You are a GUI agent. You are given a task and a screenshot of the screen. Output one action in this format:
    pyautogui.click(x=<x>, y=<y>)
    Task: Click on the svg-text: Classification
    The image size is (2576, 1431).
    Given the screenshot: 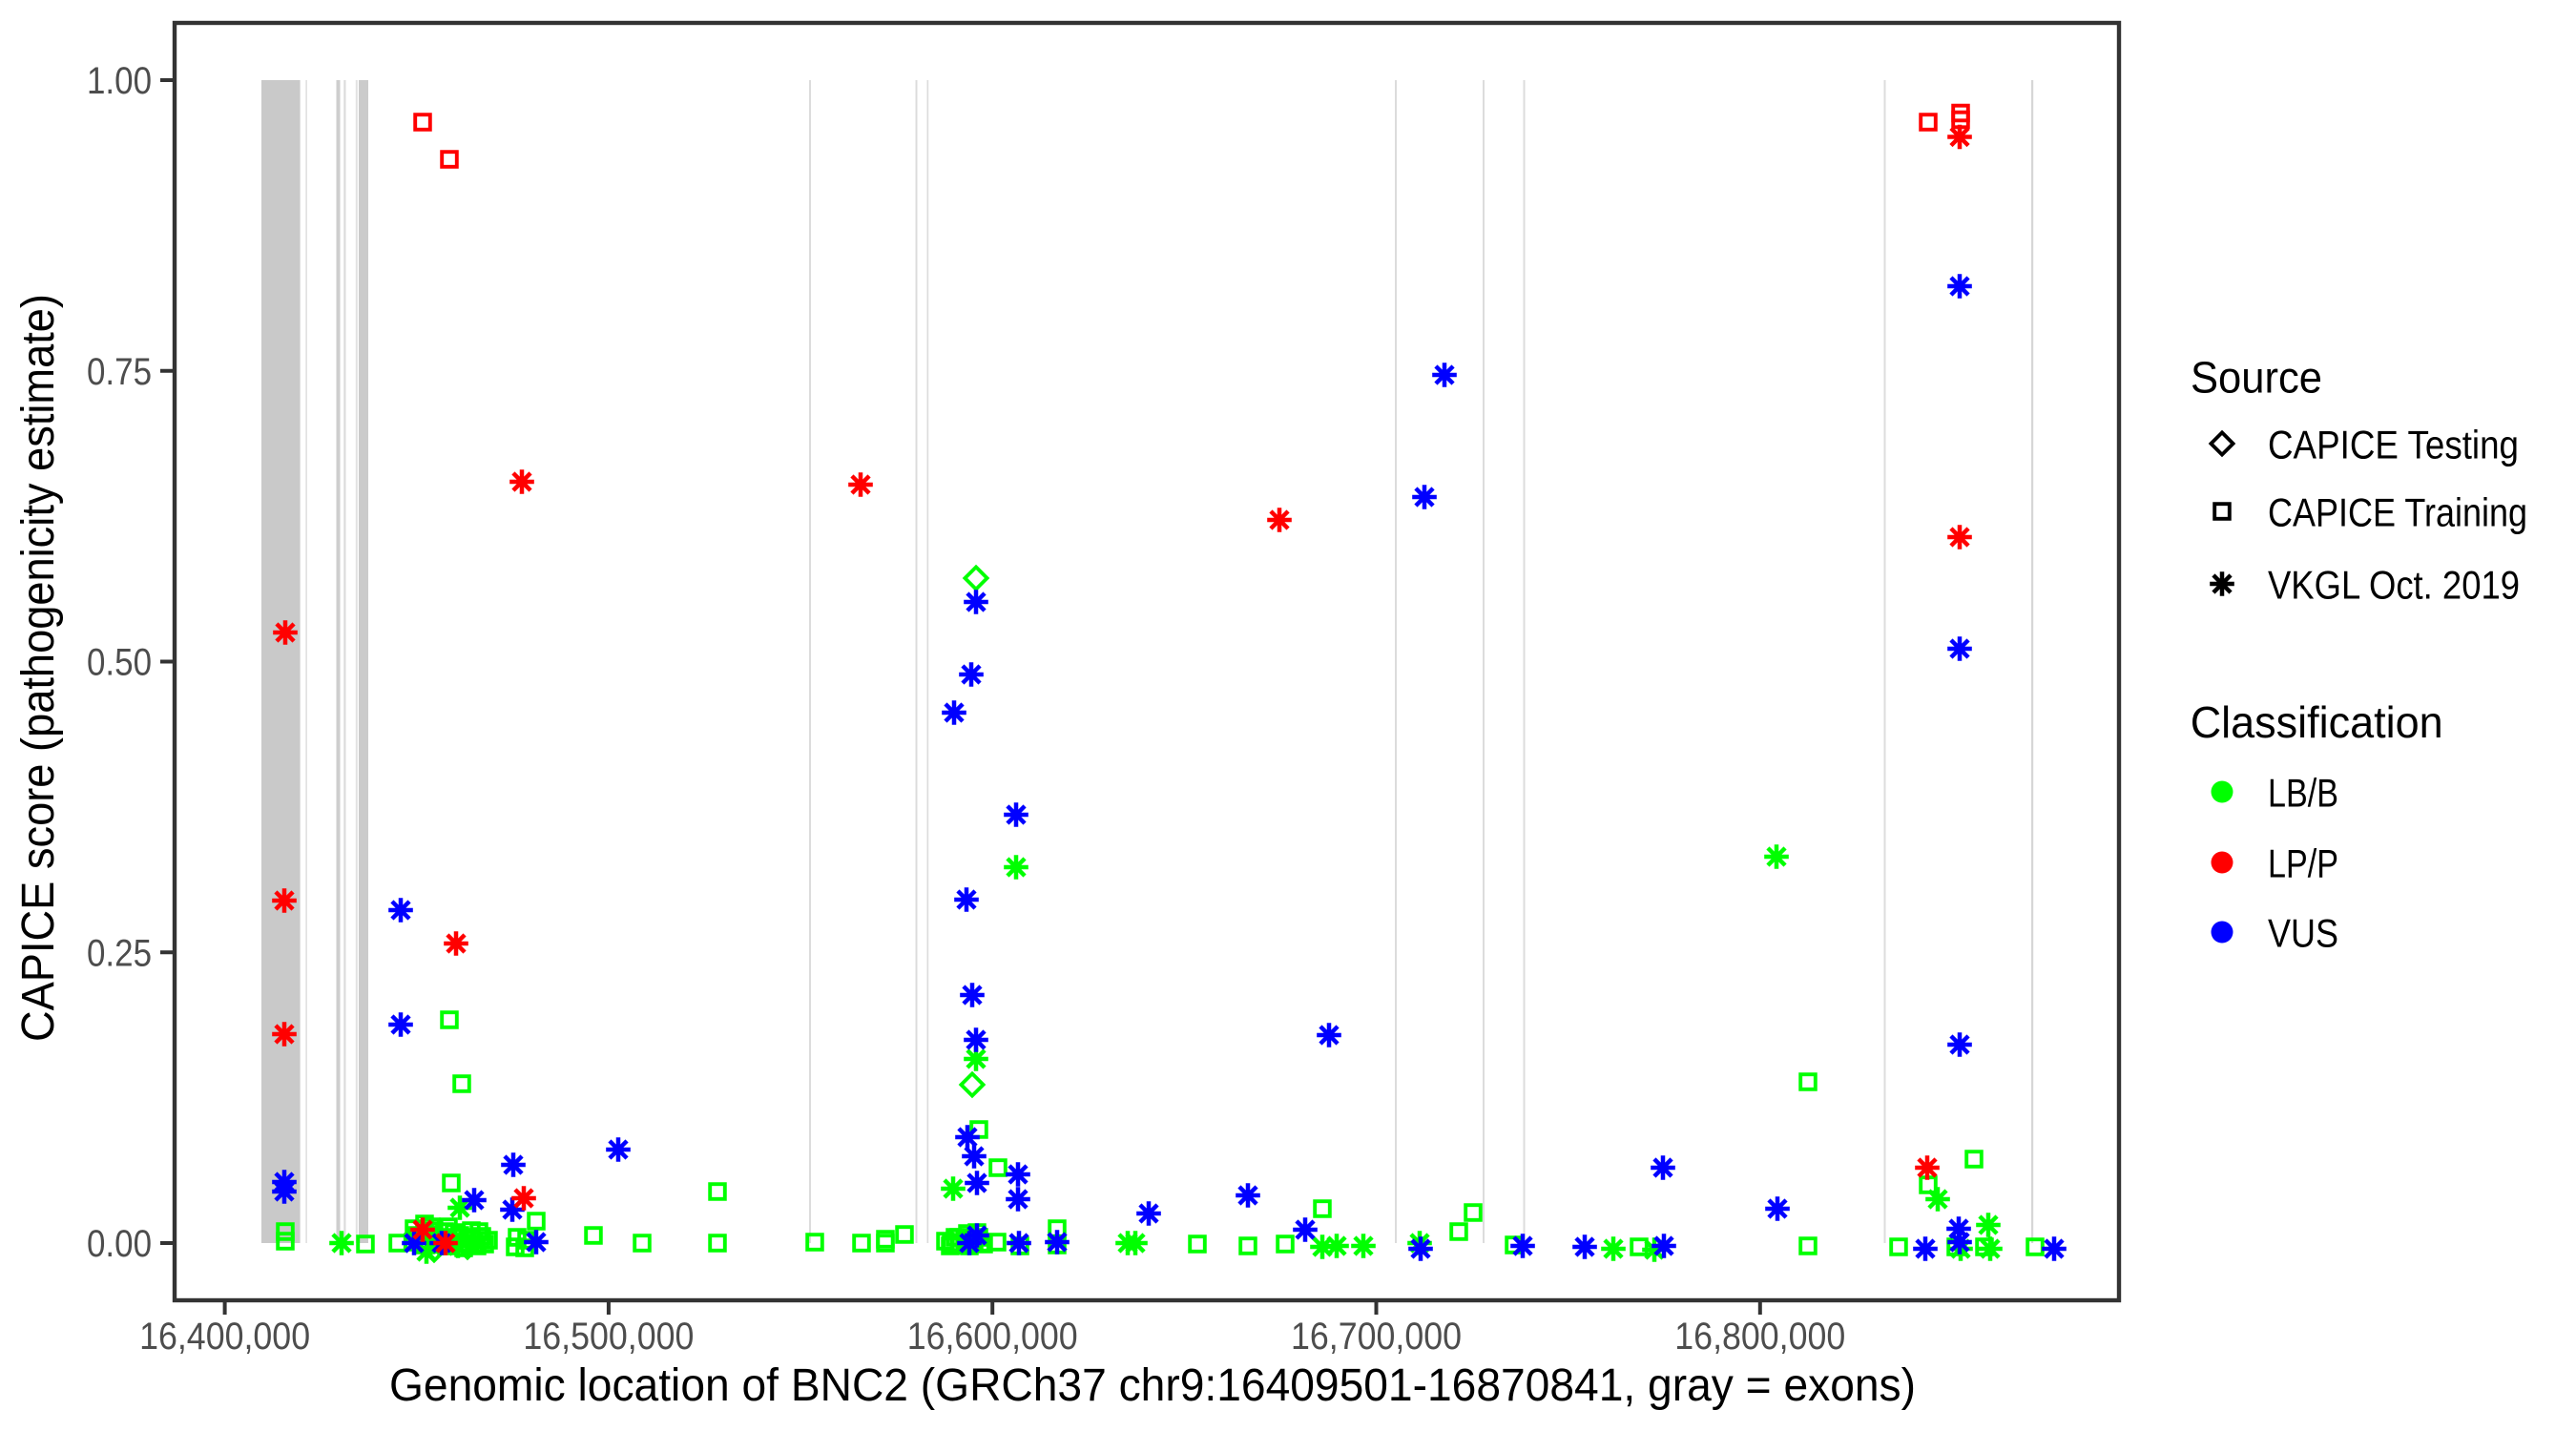 What is the action you would take?
    pyautogui.click(x=2317, y=722)
    